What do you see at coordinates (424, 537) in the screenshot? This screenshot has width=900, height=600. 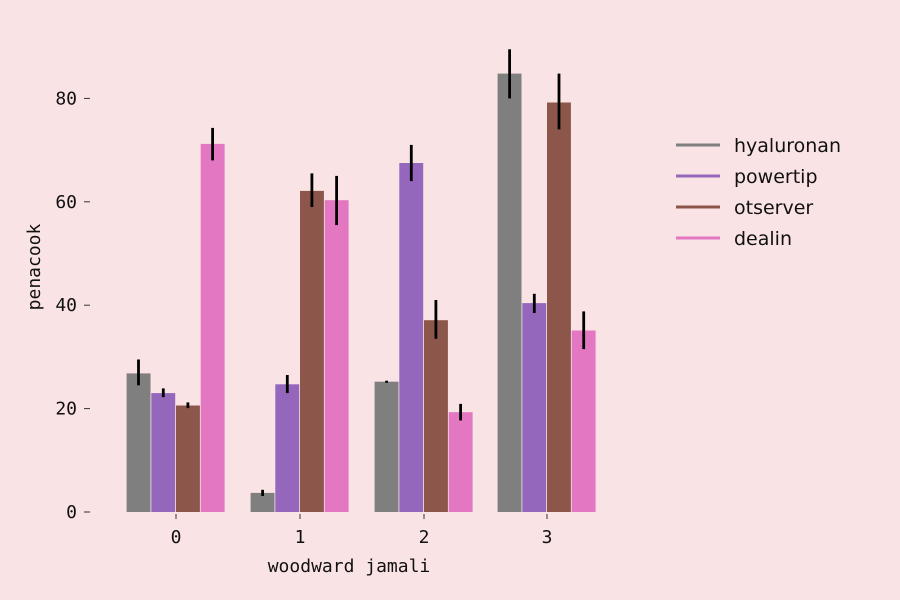 I see `x-tick-label-2: 2` at bounding box center [424, 537].